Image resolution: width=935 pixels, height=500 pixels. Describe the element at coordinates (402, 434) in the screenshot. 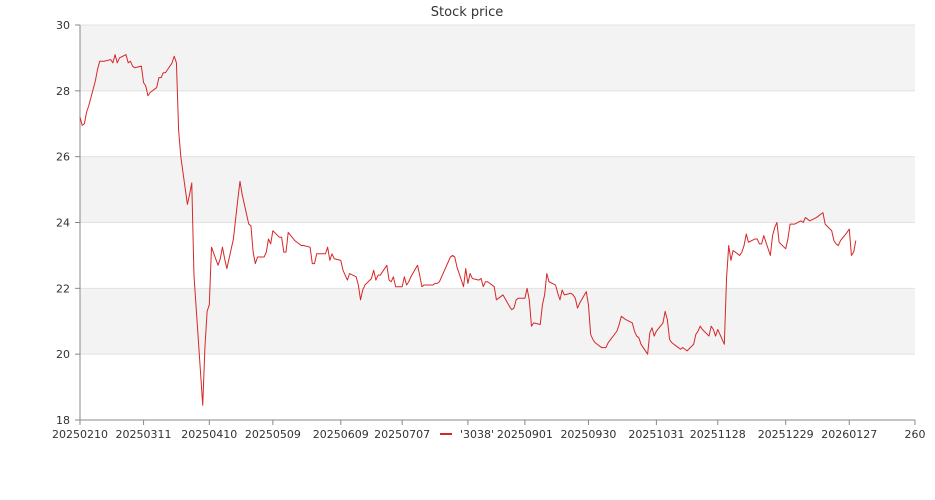

I see `xtick-label-20250707: 20250707` at that location.